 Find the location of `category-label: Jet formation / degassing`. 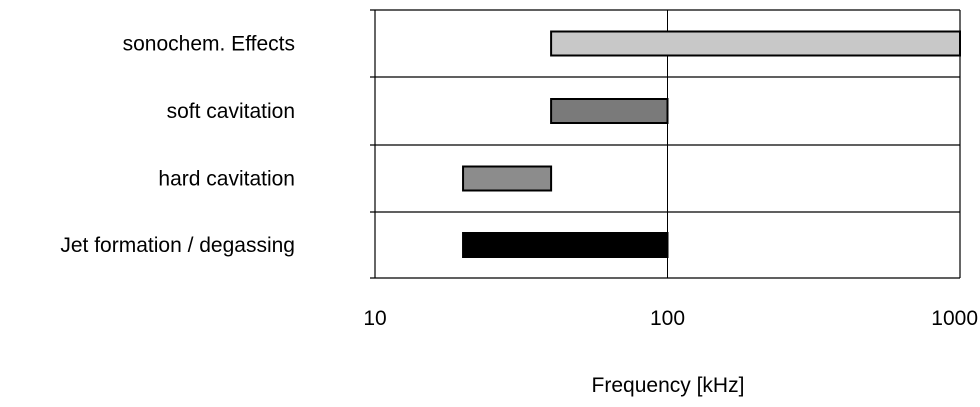

category-label: Jet formation / degassing is located at coordinates (177, 245).